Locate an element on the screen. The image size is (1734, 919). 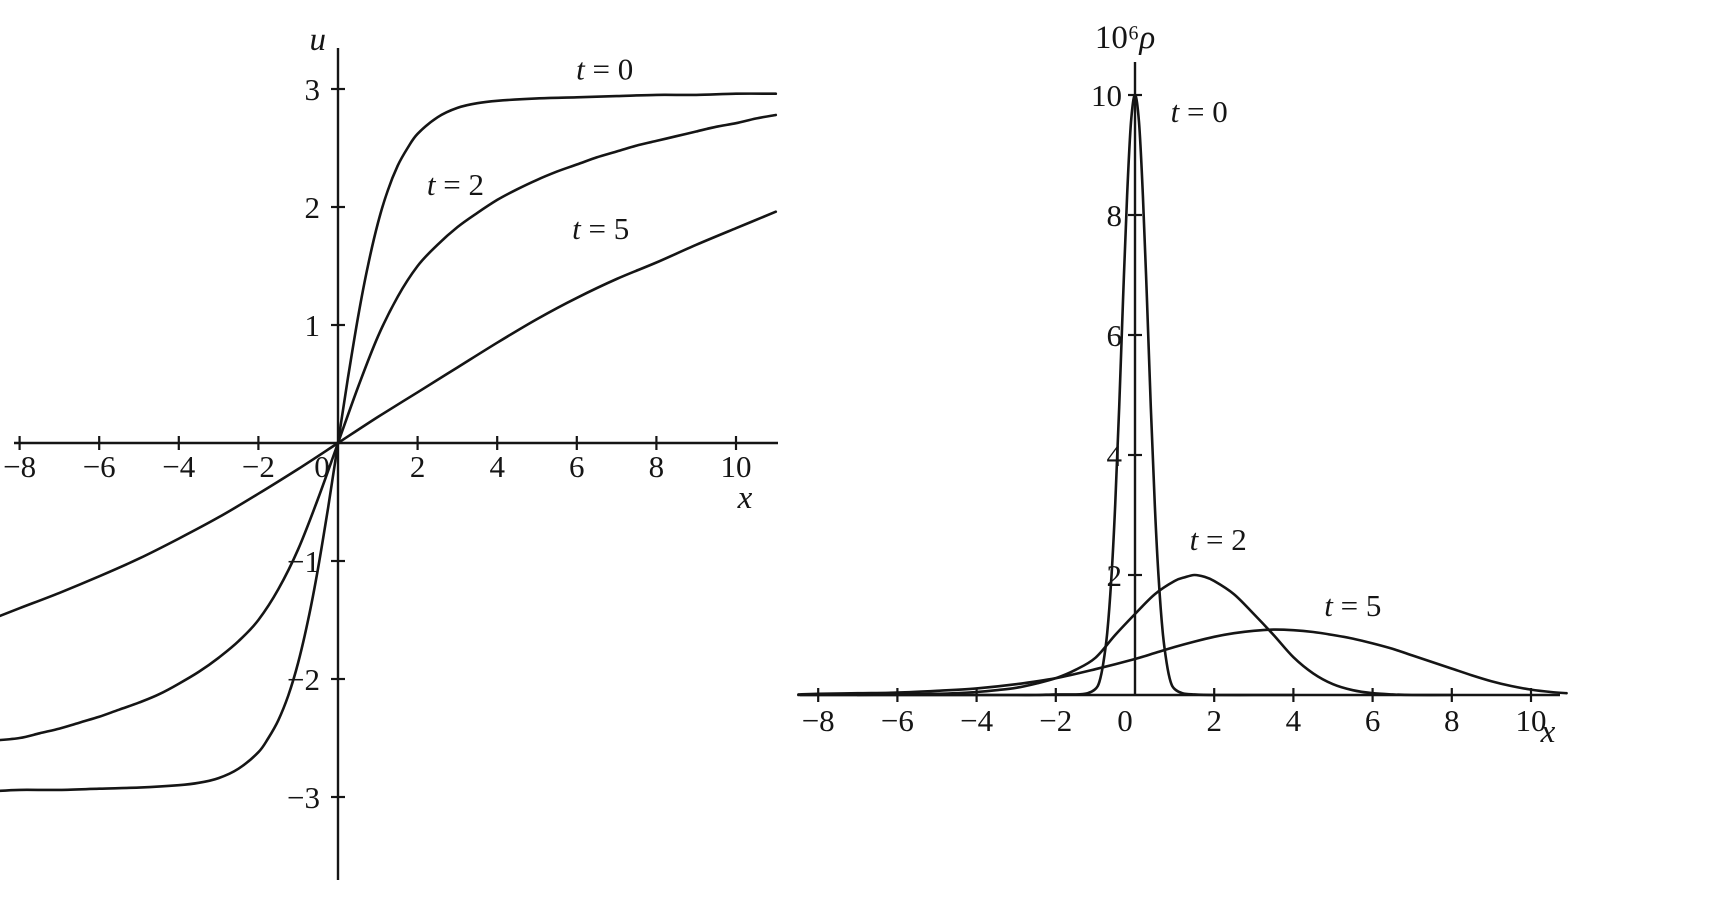
y-tick-label: 10 is located at coordinates (1106, 95).